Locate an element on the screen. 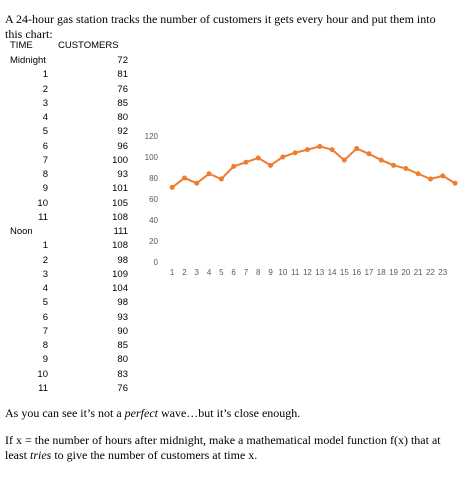 The height and width of the screenshot is (486, 474). x-tick-label: 4 is located at coordinates (209, 272).